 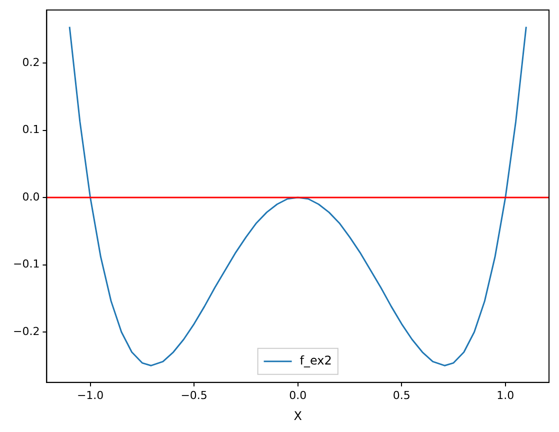 I want to click on x-tick-label: 1.0, so click(x=505, y=395).